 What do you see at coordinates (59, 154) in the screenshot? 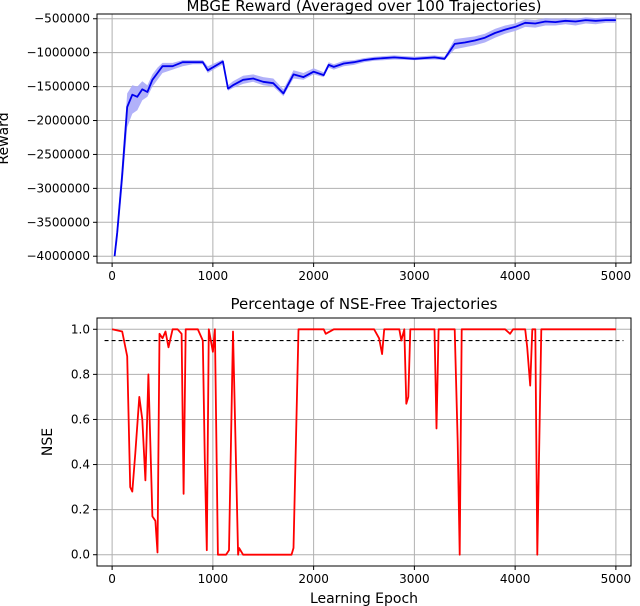
I see `y-tick-label: −2500000` at bounding box center [59, 154].